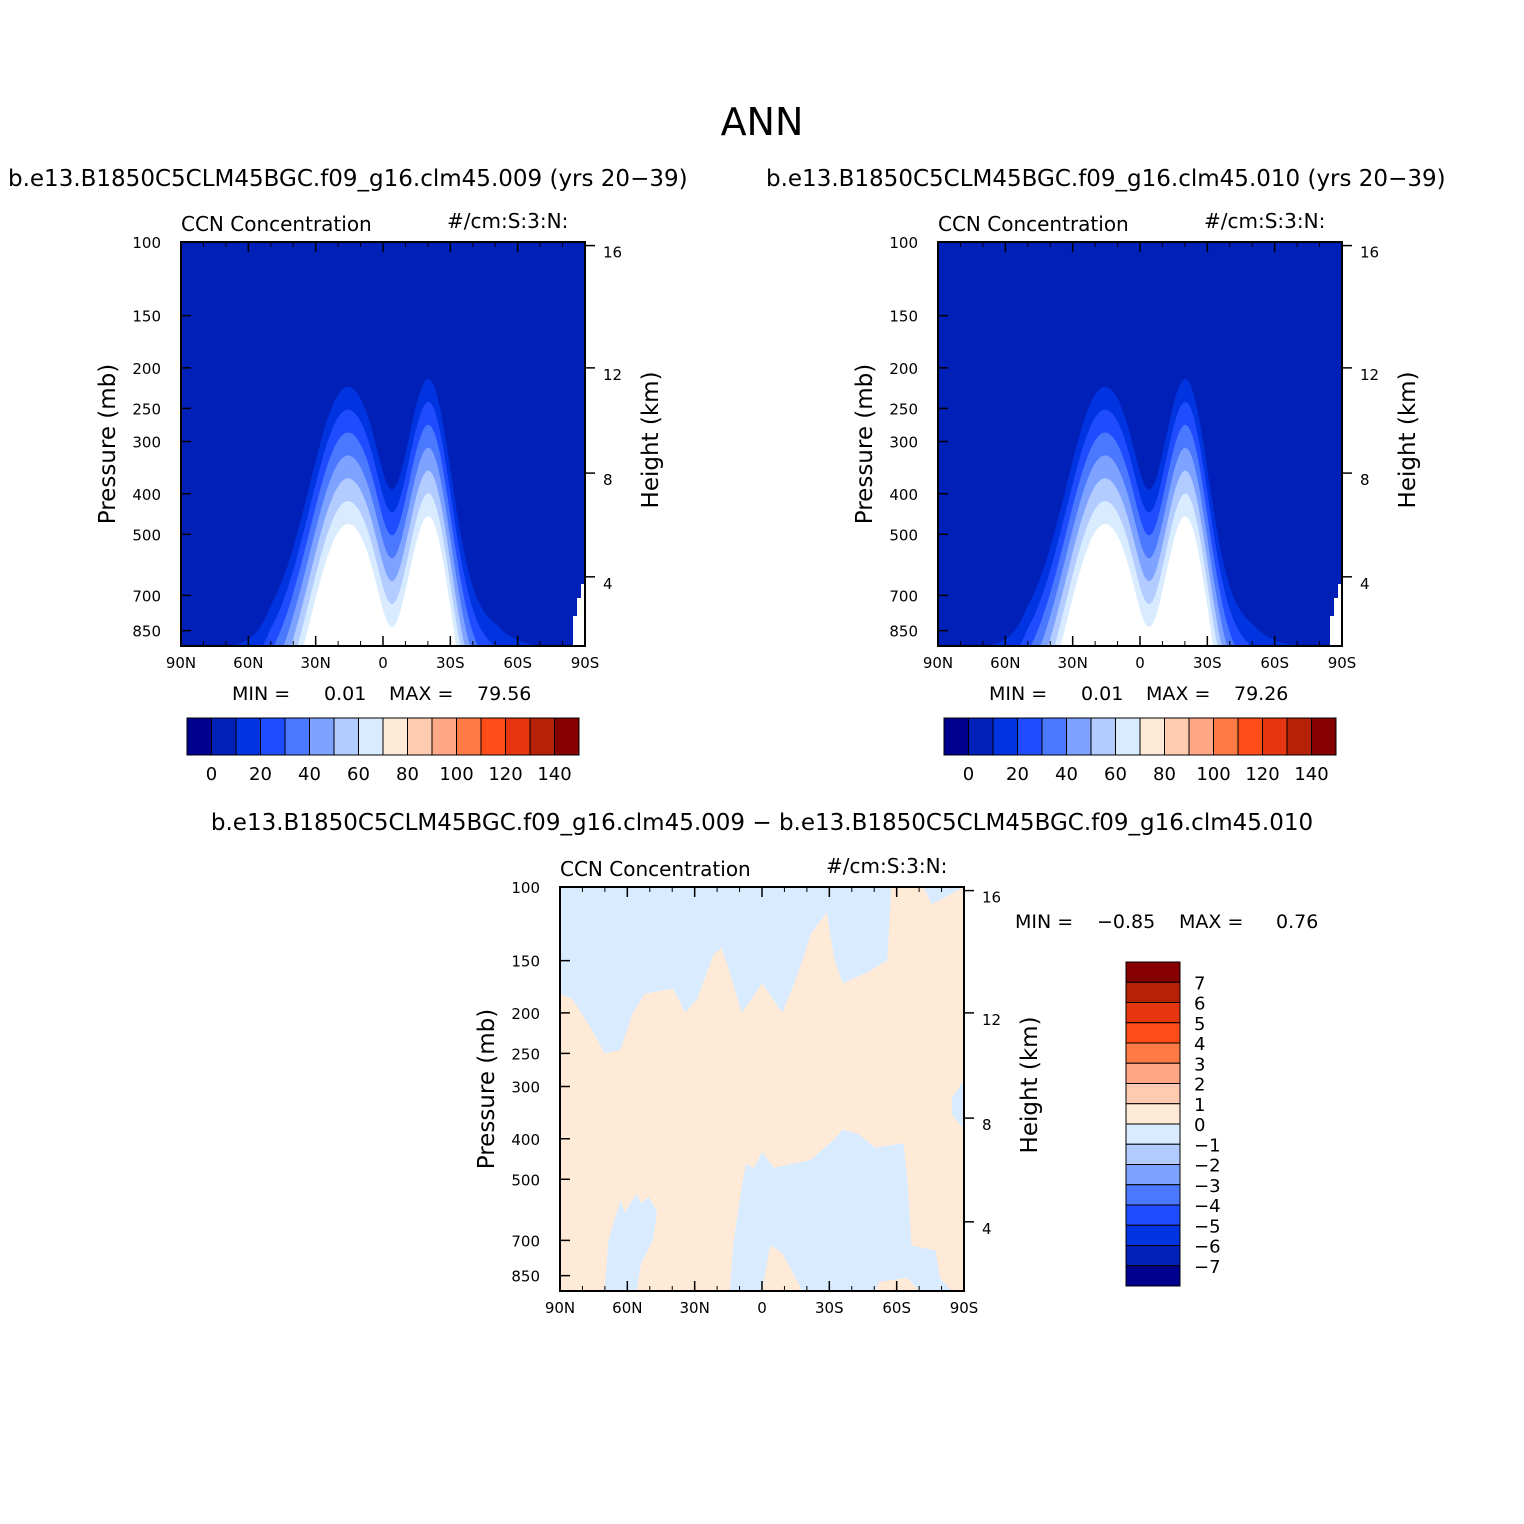 The image size is (1524, 1524). What do you see at coordinates (1199, 983) in the screenshot?
I see `colorbar-label: 7` at bounding box center [1199, 983].